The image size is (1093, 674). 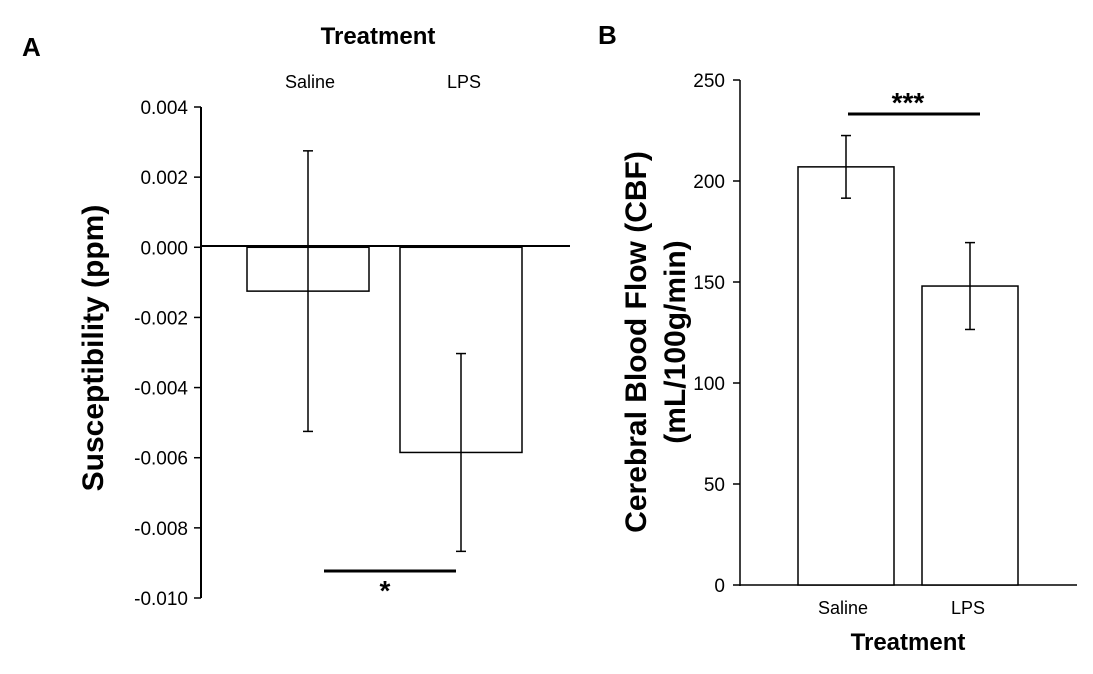 What do you see at coordinates (461, 452) in the screenshot?
I see `panel-a-errorbar-lps` at bounding box center [461, 452].